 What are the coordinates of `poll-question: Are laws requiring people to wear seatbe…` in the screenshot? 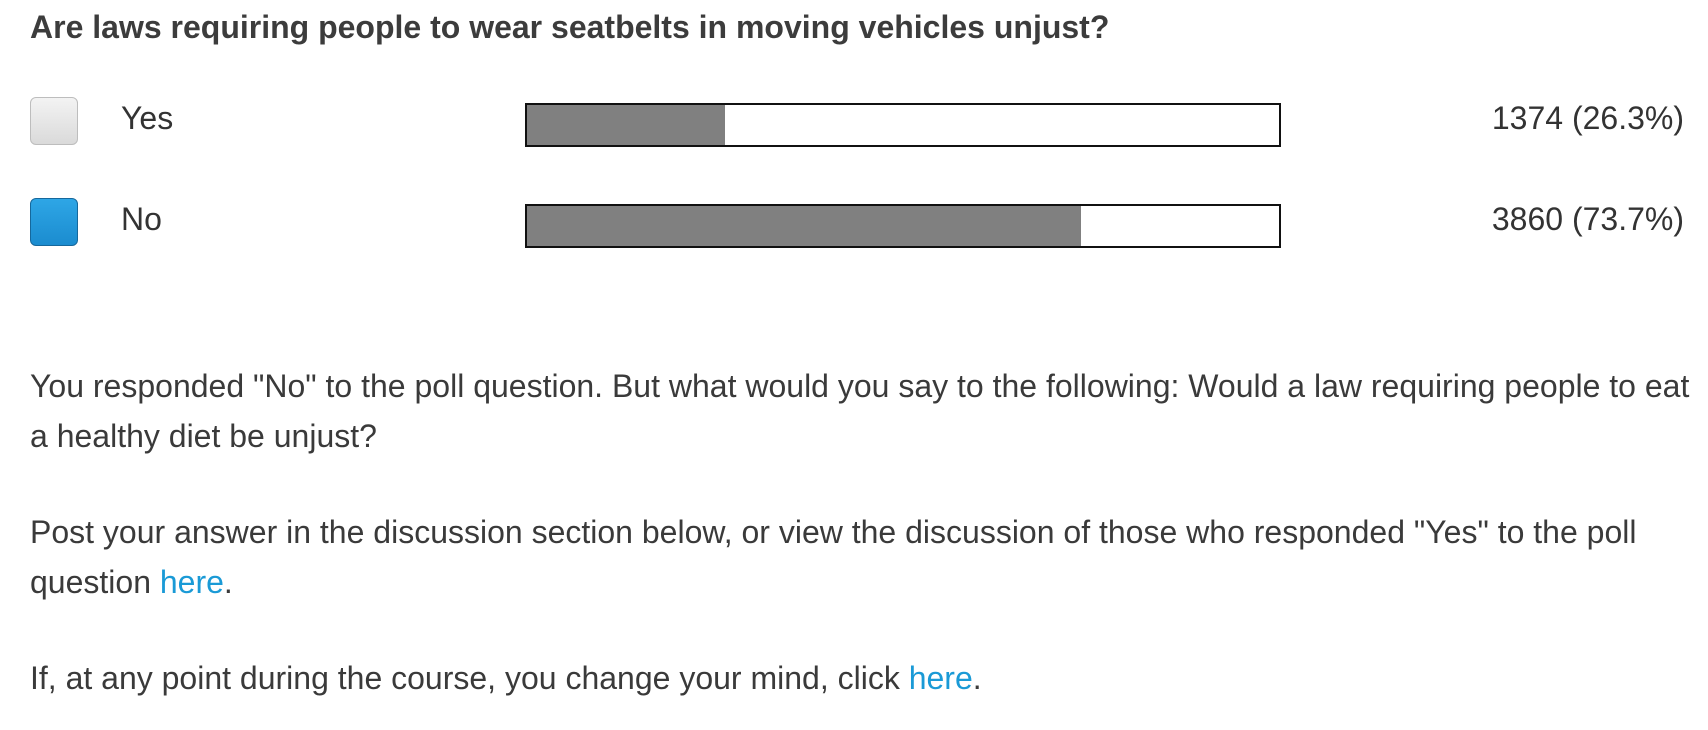 It's located at (570, 27).